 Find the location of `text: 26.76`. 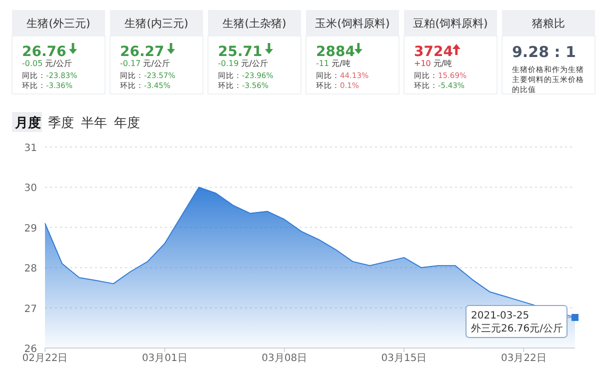

text: 26.76 is located at coordinates (44, 52).